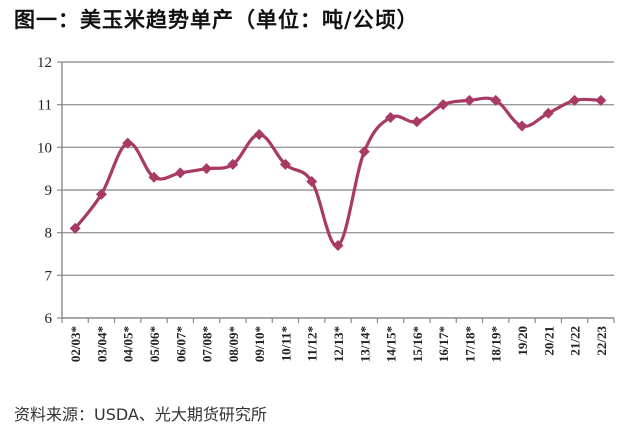  What do you see at coordinates (140, 414) in the screenshot?
I see `source-note: 资料来源：USDA、光大期货研究所` at bounding box center [140, 414].